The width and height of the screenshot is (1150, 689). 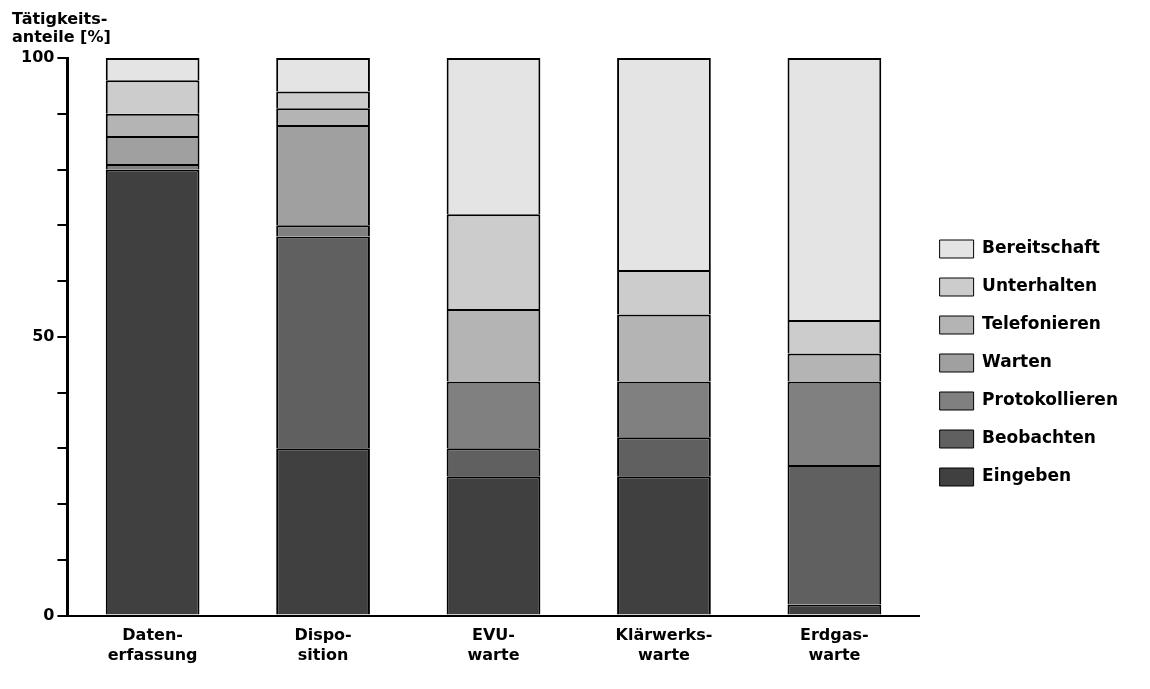 What do you see at coordinates (323, 644) in the screenshot?
I see `x-tick-label: Dispo- sition` at bounding box center [323, 644].